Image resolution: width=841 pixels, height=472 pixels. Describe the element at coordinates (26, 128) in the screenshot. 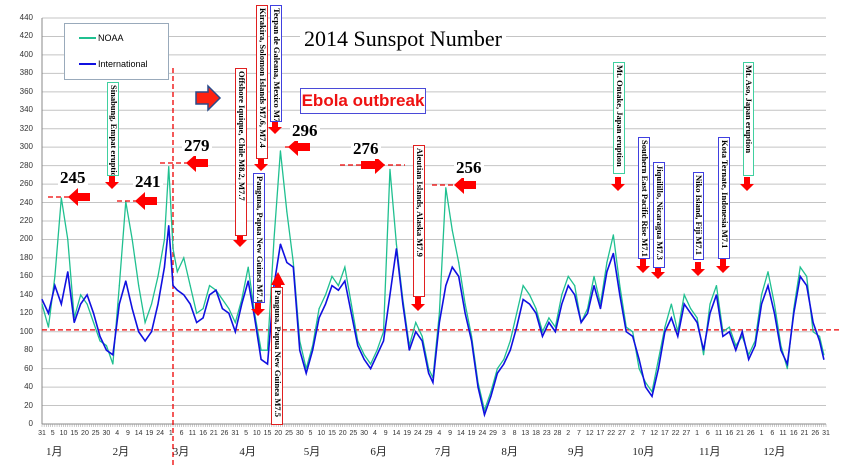

I see `y-tick-label: 320` at that location.